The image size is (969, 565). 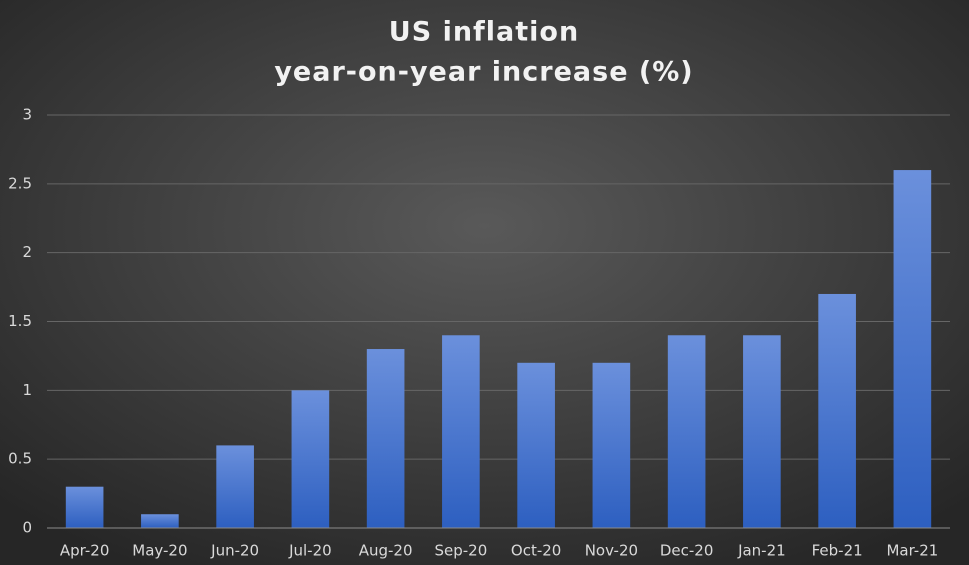 I want to click on y-tick-label: 0.5, so click(x=20, y=459).